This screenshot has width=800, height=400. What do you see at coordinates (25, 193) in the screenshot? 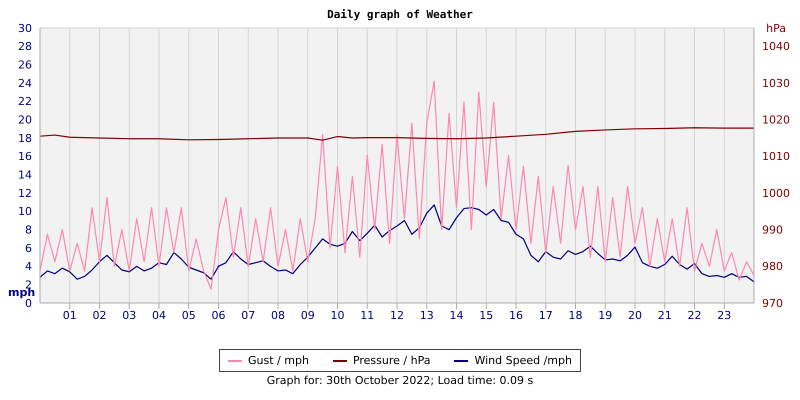
I see `y-tick-label: 12` at bounding box center [25, 193].